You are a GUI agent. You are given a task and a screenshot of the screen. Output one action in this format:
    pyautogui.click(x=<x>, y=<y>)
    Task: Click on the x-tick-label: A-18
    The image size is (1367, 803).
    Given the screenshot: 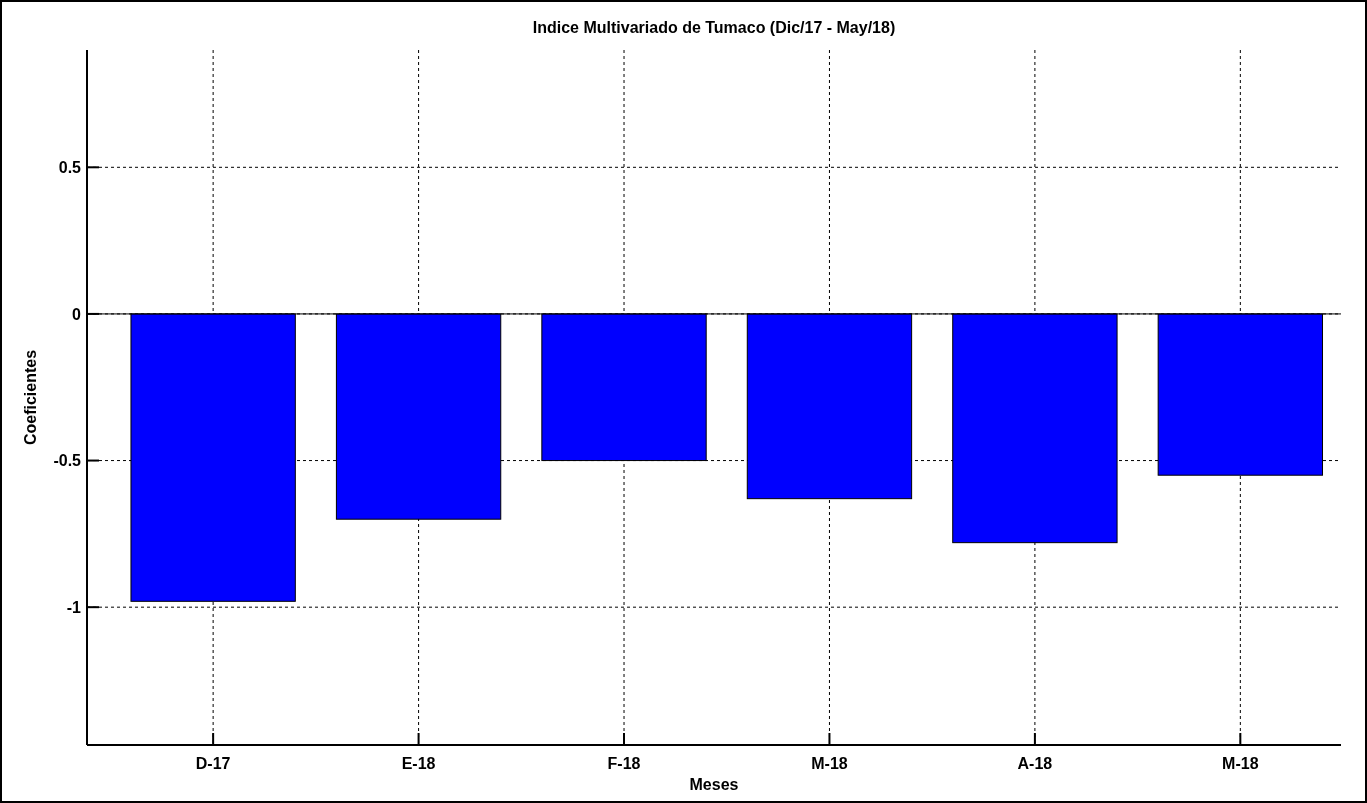 What is the action you would take?
    pyautogui.click(x=1035, y=763)
    